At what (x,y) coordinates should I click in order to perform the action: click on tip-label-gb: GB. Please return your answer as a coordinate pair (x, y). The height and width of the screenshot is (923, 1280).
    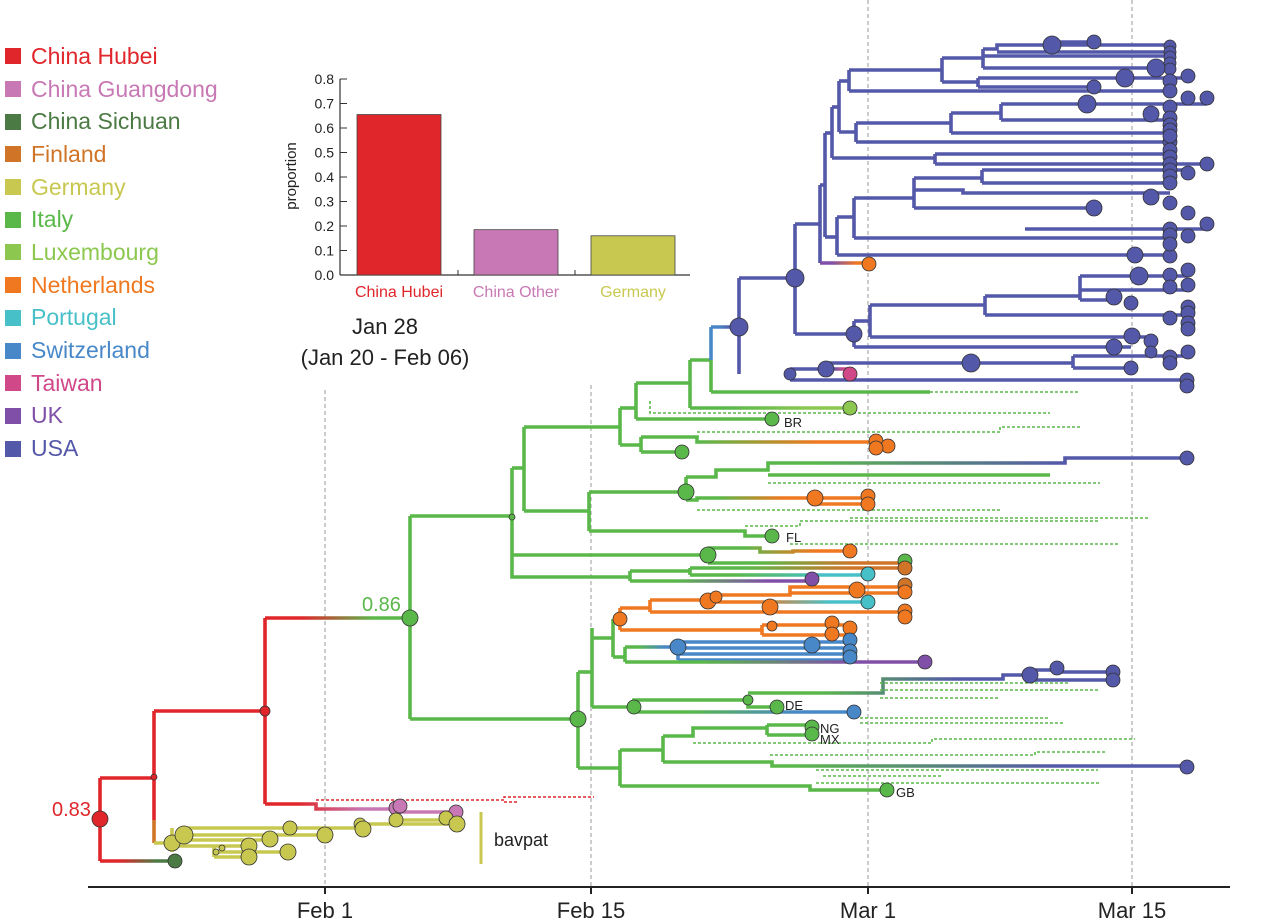
    Looking at the image, I should click on (905, 792).